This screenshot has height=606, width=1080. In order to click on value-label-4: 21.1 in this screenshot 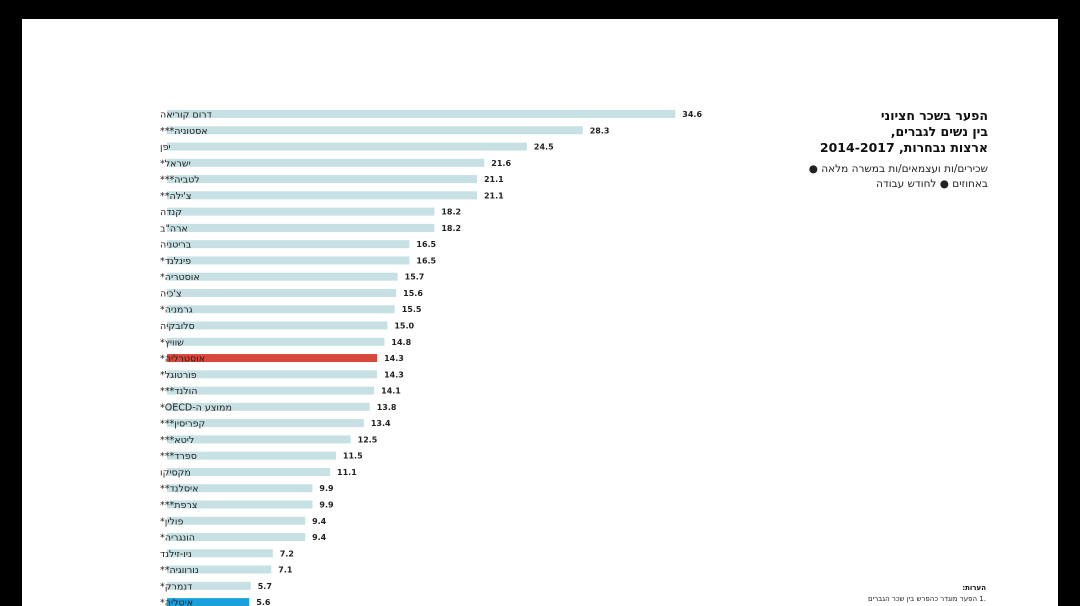, I will do `click(494, 179)`.